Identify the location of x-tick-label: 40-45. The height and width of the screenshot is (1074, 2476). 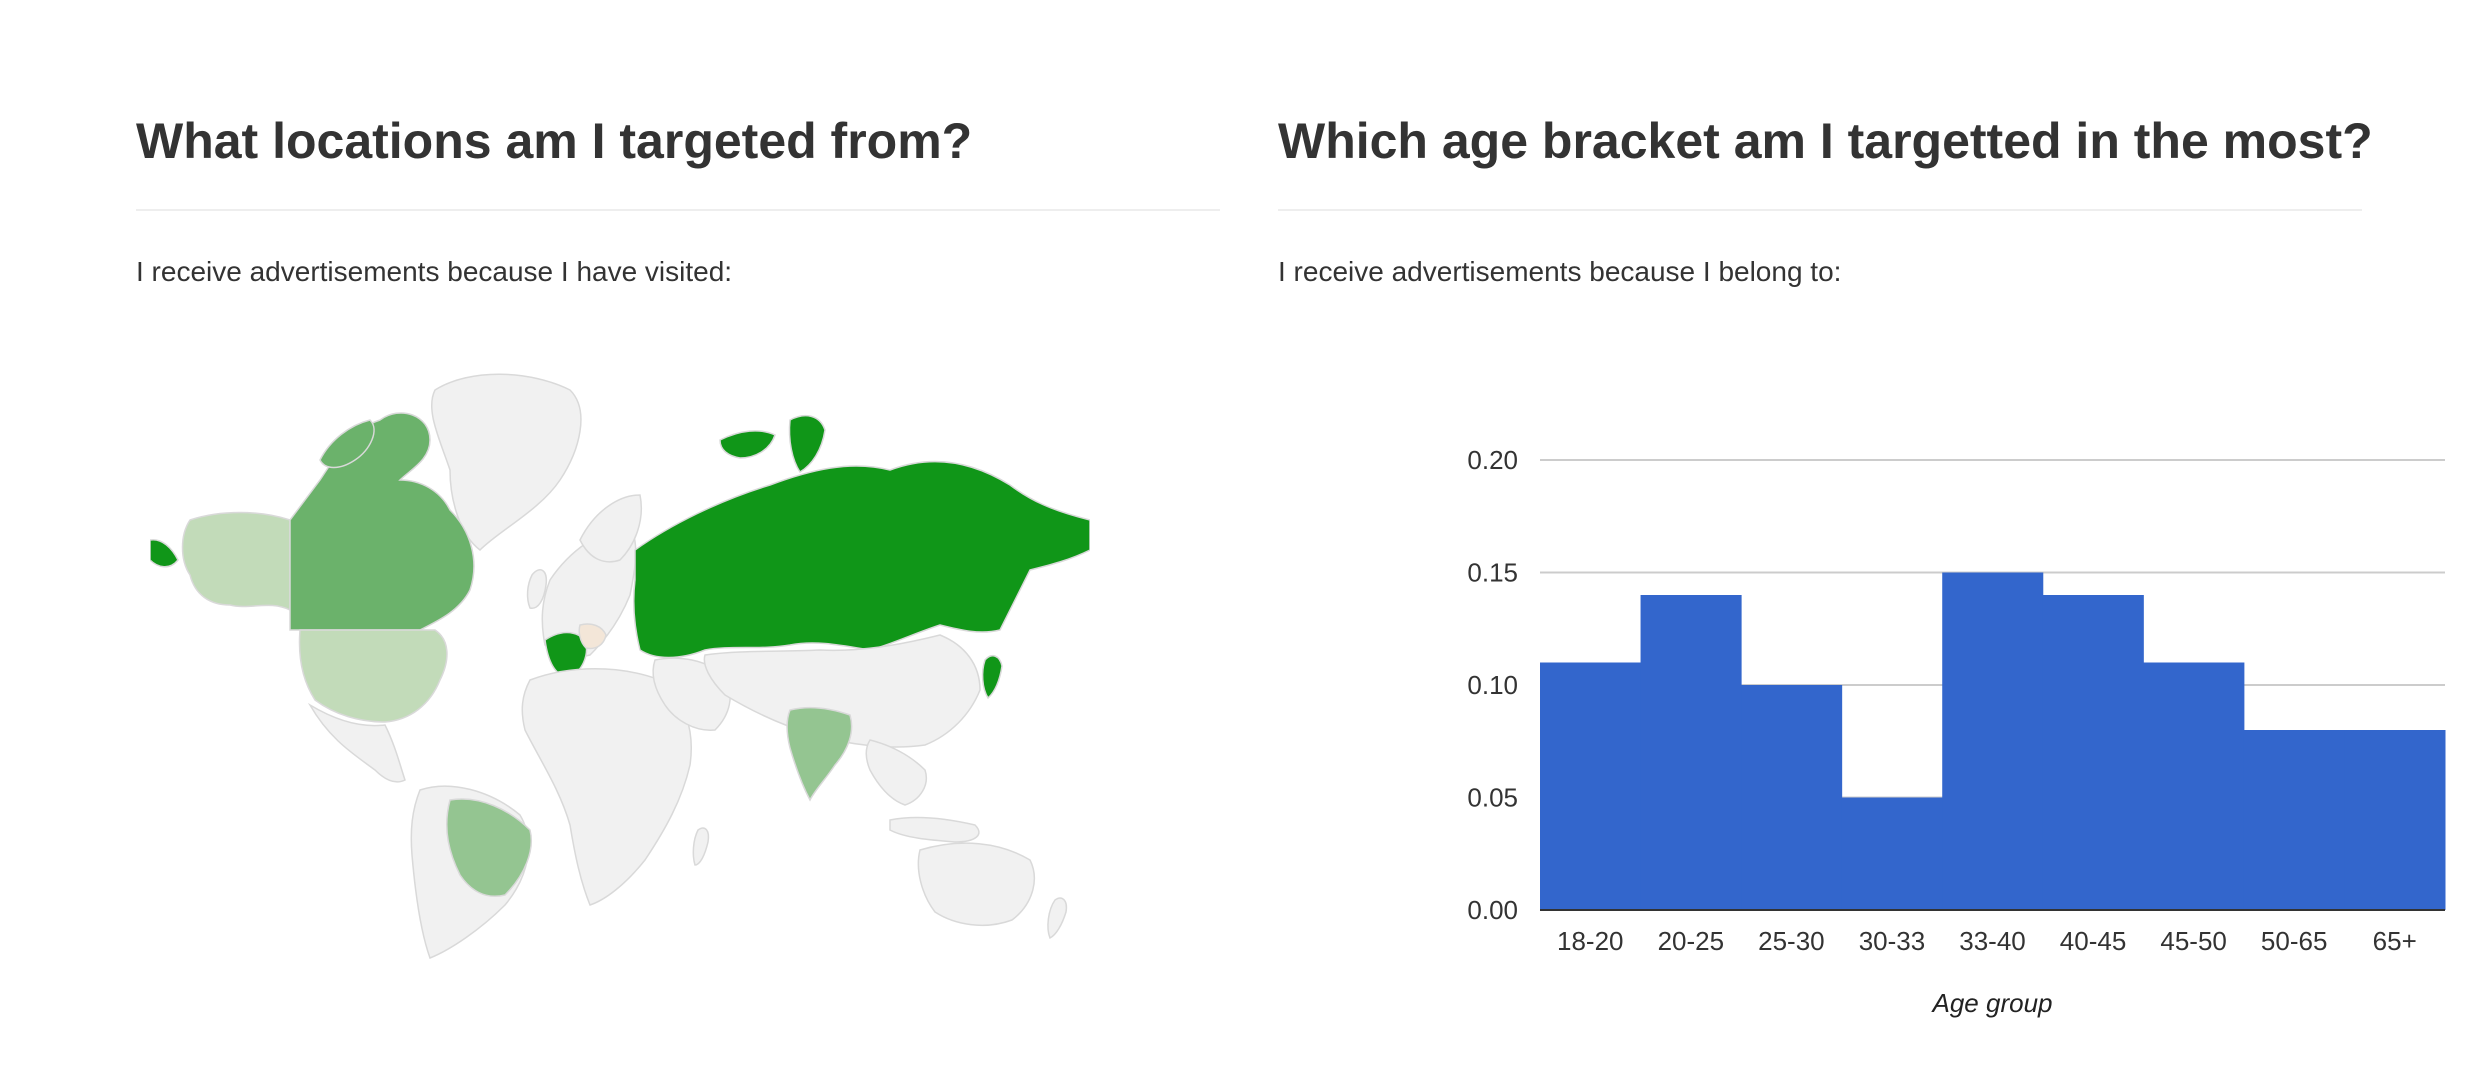
(2093, 941).